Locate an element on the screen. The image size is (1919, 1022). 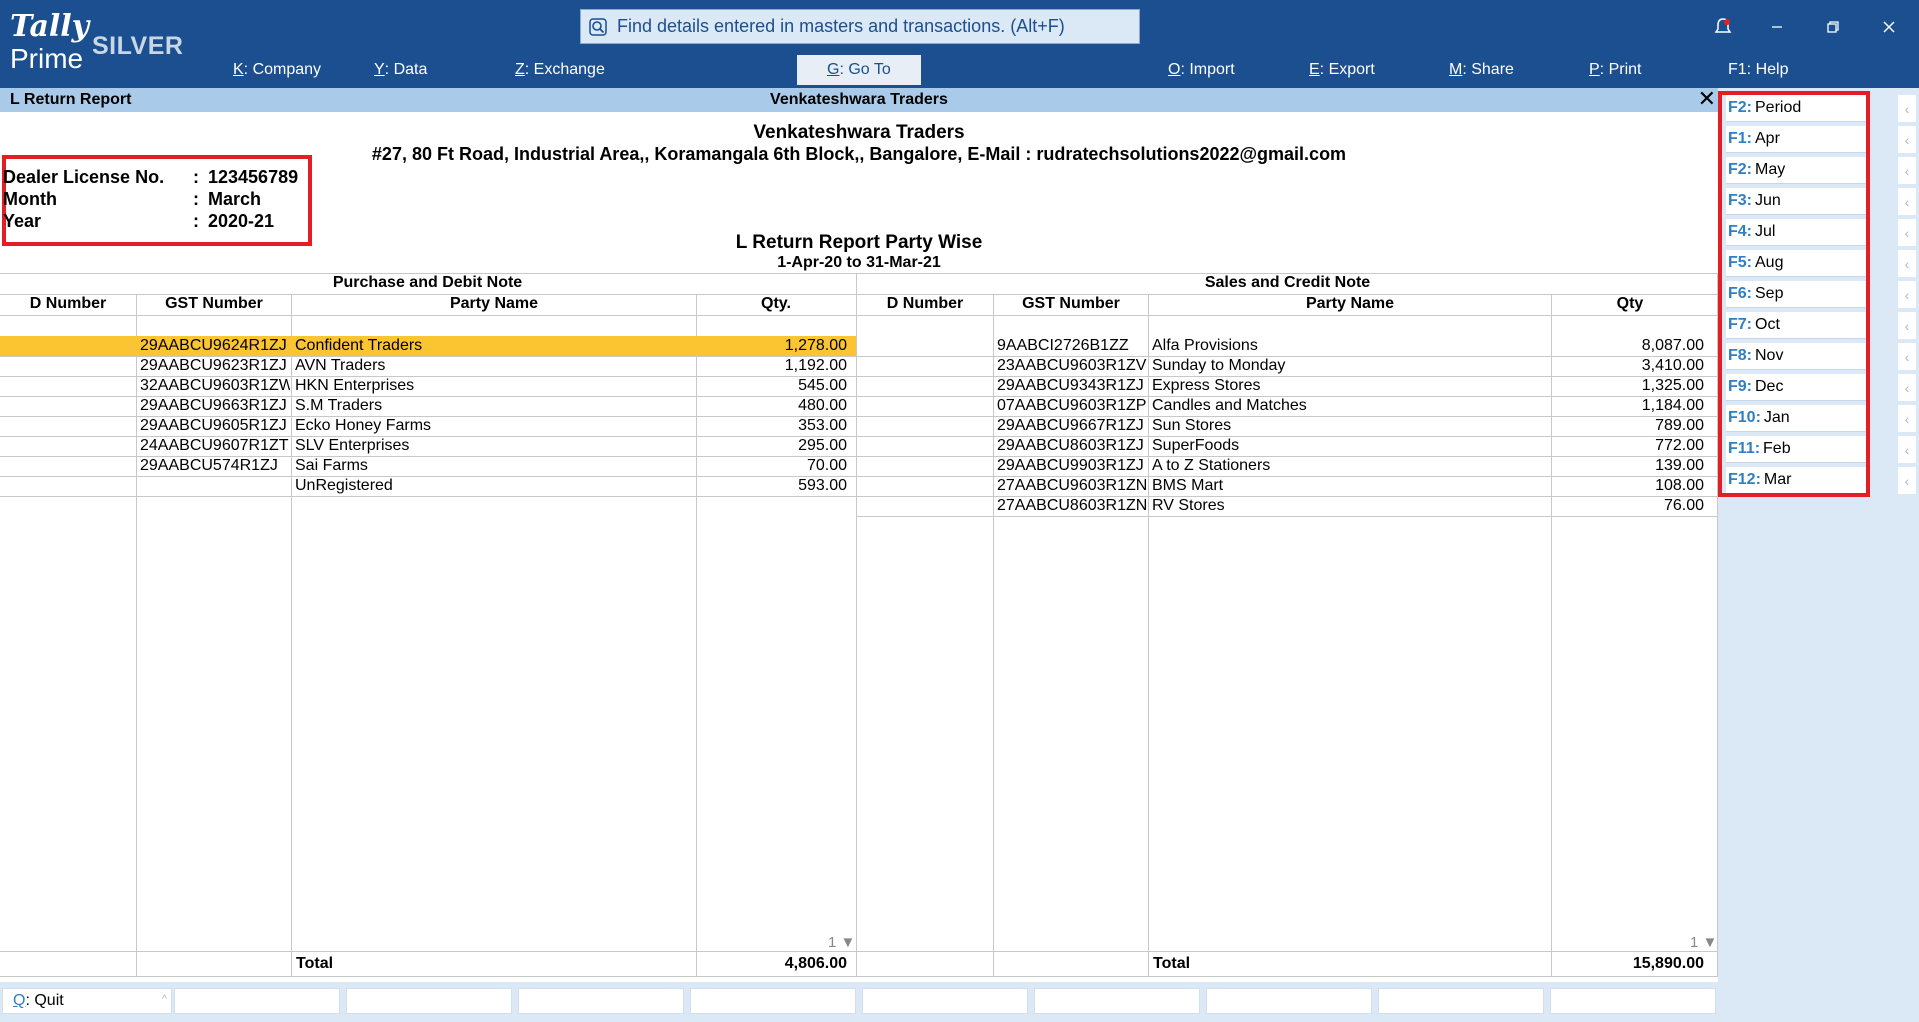
party-name-cell: HKN Enterprises is located at coordinates (355, 385).